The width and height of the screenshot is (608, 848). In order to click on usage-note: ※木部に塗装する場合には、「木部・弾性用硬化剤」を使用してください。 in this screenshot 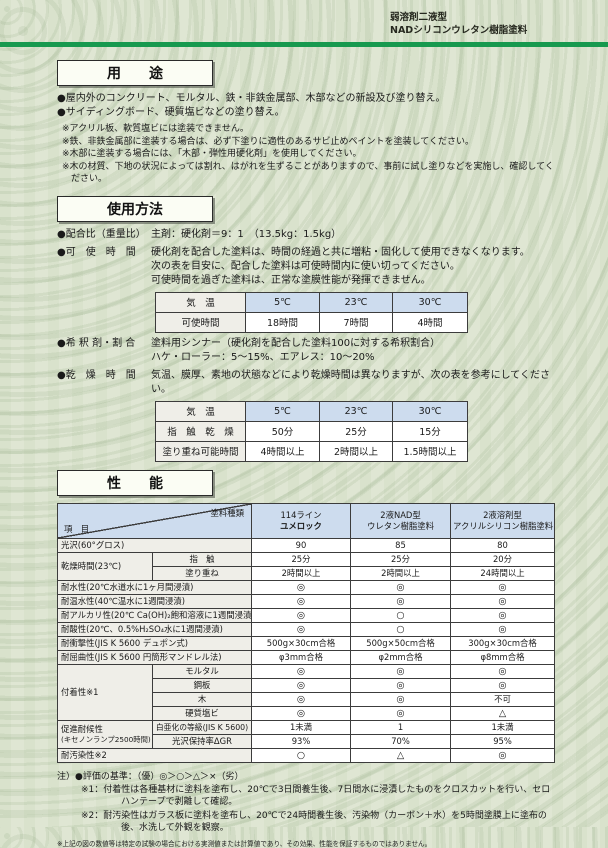, I will do `click(212, 154)`.